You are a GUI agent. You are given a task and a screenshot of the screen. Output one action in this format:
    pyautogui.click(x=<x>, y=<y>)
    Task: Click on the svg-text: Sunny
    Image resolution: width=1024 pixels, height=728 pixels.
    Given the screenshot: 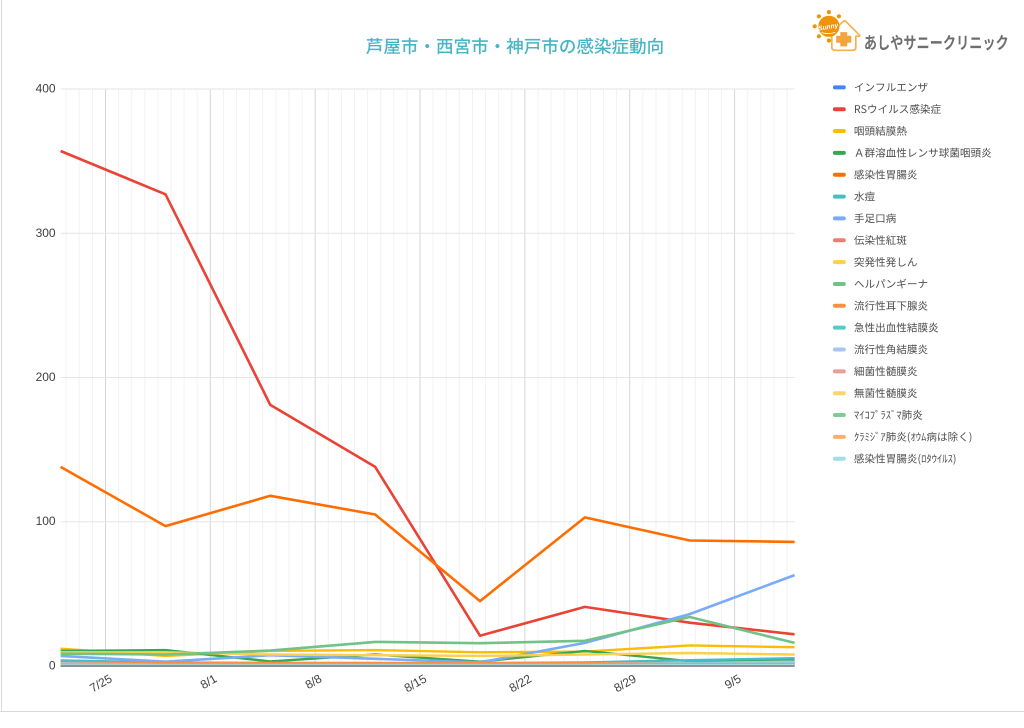 What is the action you would take?
    pyautogui.click(x=828, y=27)
    